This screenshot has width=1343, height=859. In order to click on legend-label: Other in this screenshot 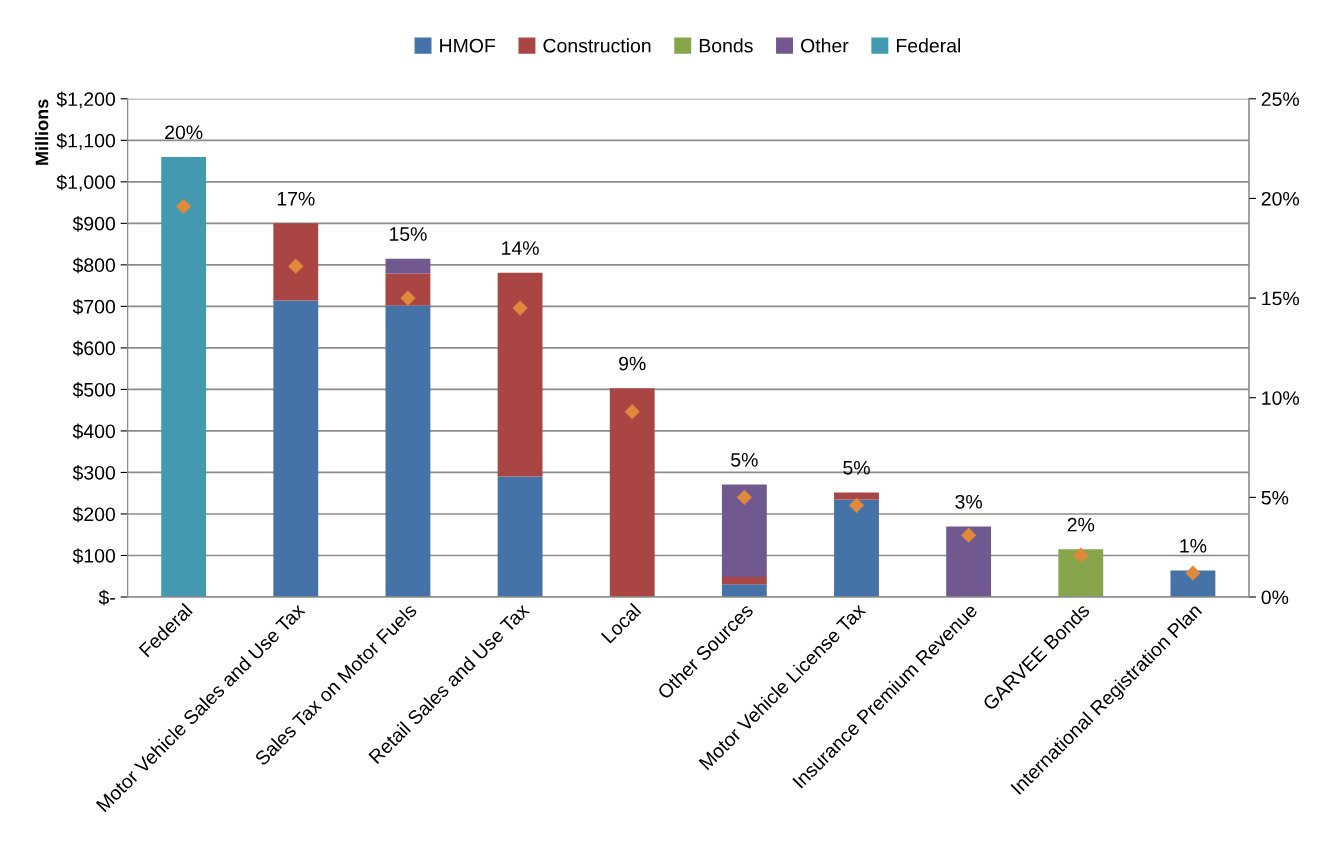, I will do `click(825, 45)`.